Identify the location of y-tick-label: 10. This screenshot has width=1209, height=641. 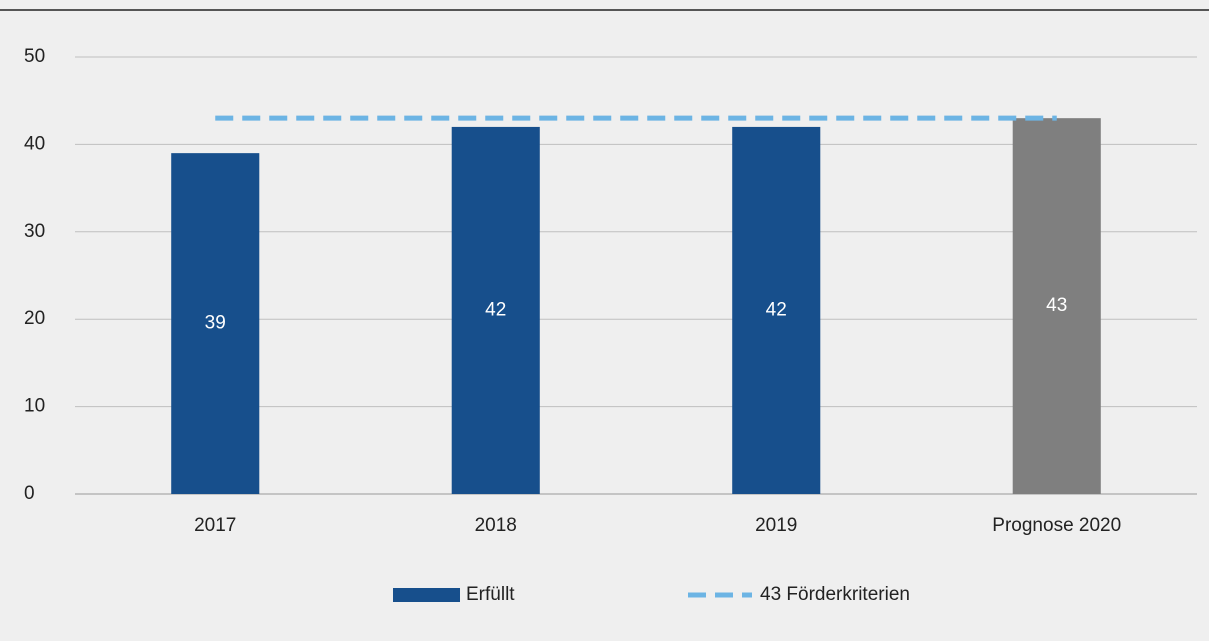
(34, 406).